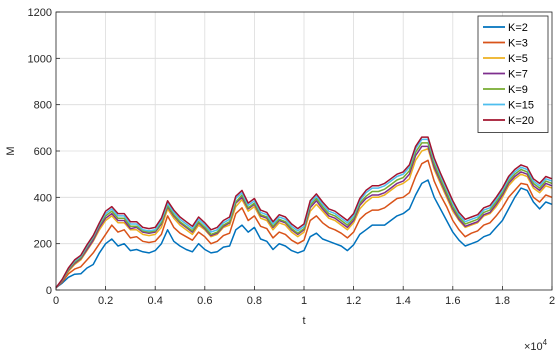 Image resolution: width=555 pixels, height=356 pixels. What do you see at coordinates (49, 291) in the screenshot?
I see `y-tick-label: 0` at bounding box center [49, 291].